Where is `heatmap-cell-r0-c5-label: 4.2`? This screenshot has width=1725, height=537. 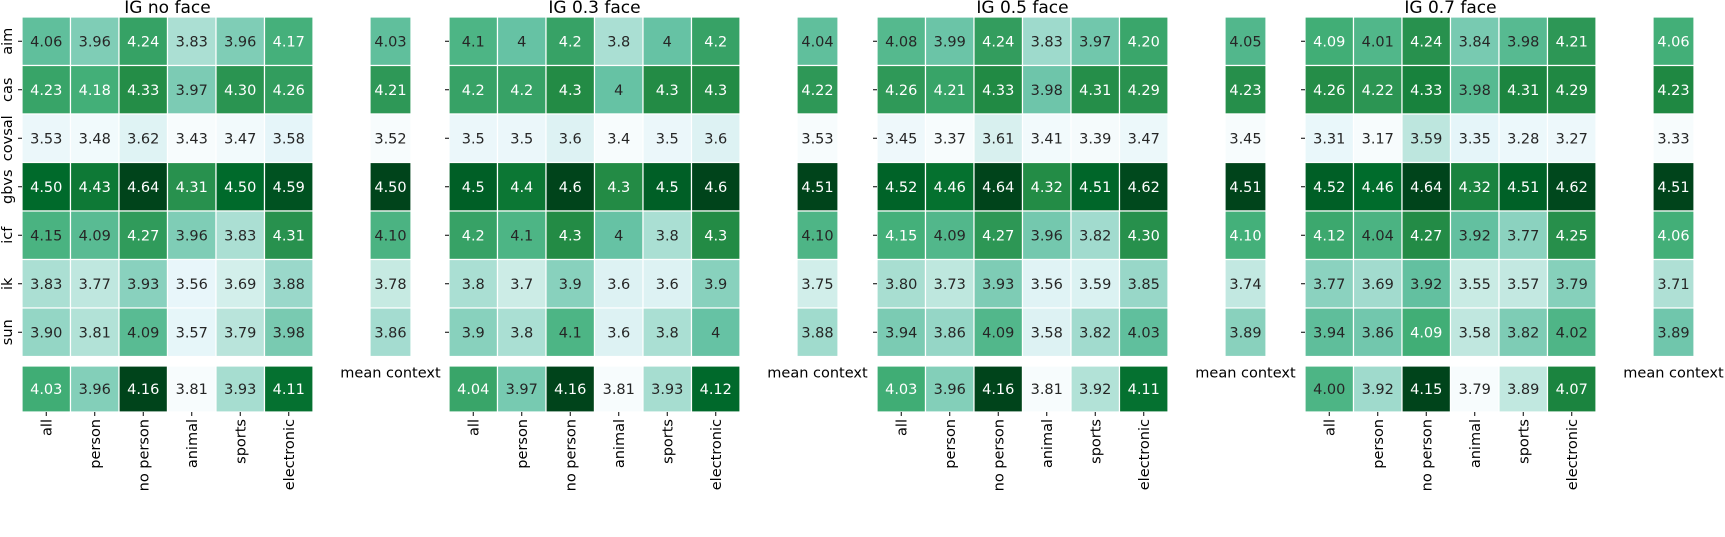
heatmap-cell-r0-c5-label: 4.2 is located at coordinates (715, 42).